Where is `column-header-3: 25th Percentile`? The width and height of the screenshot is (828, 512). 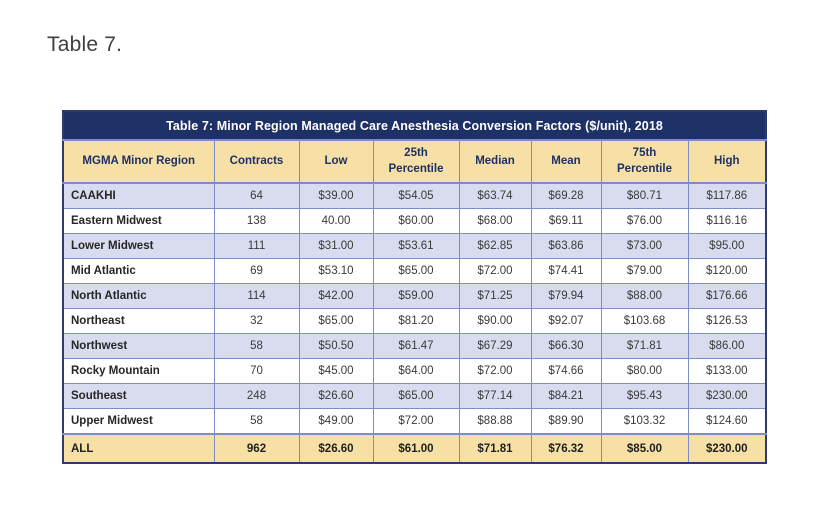
column-header-3: 25th Percentile is located at coordinates (416, 161).